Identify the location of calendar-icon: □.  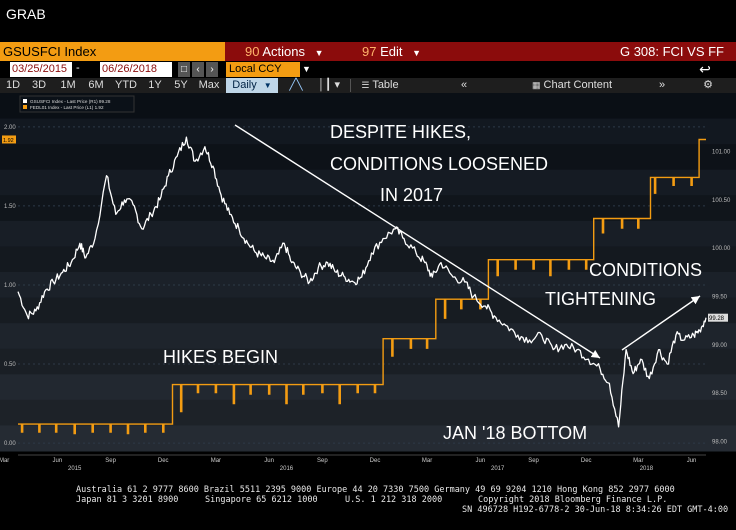
(184, 69).